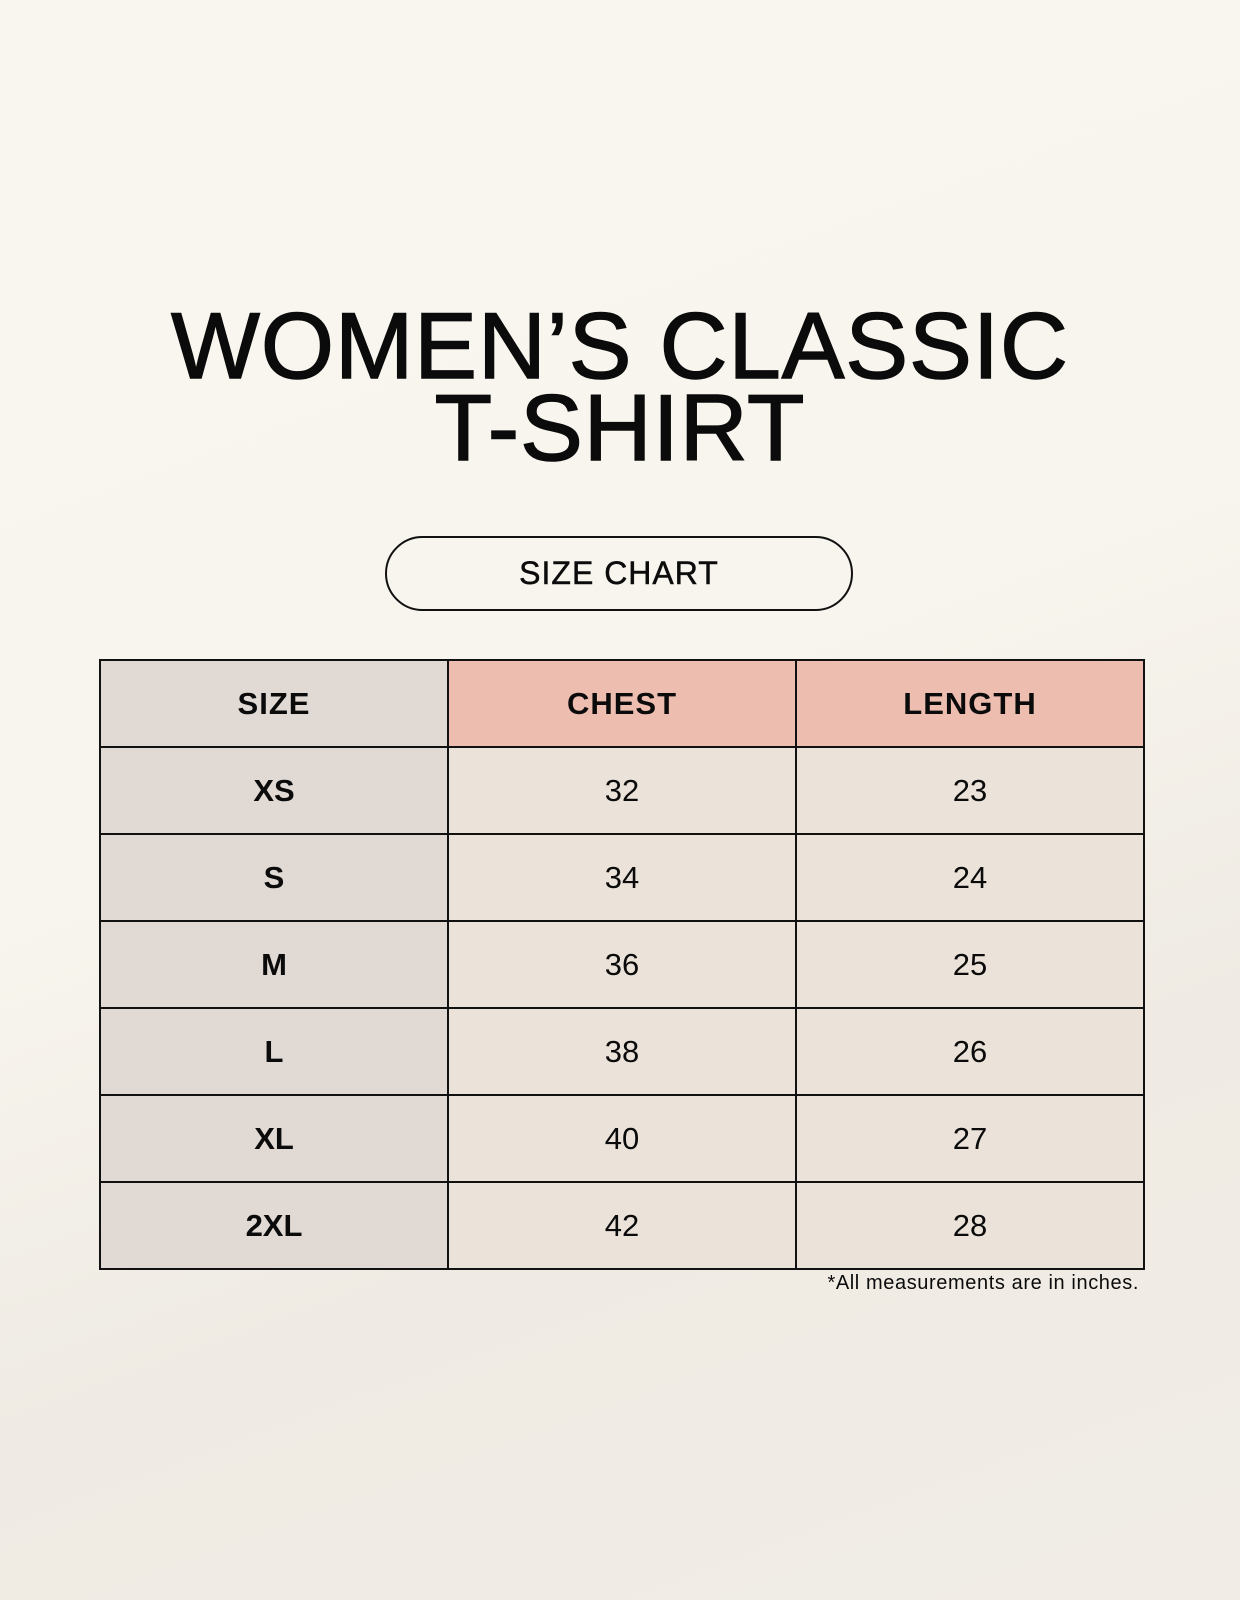  Describe the element at coordinates (619, 345) in the screenshot. I see `title-line-1: WOMEN’S CLASSIC` at that location.